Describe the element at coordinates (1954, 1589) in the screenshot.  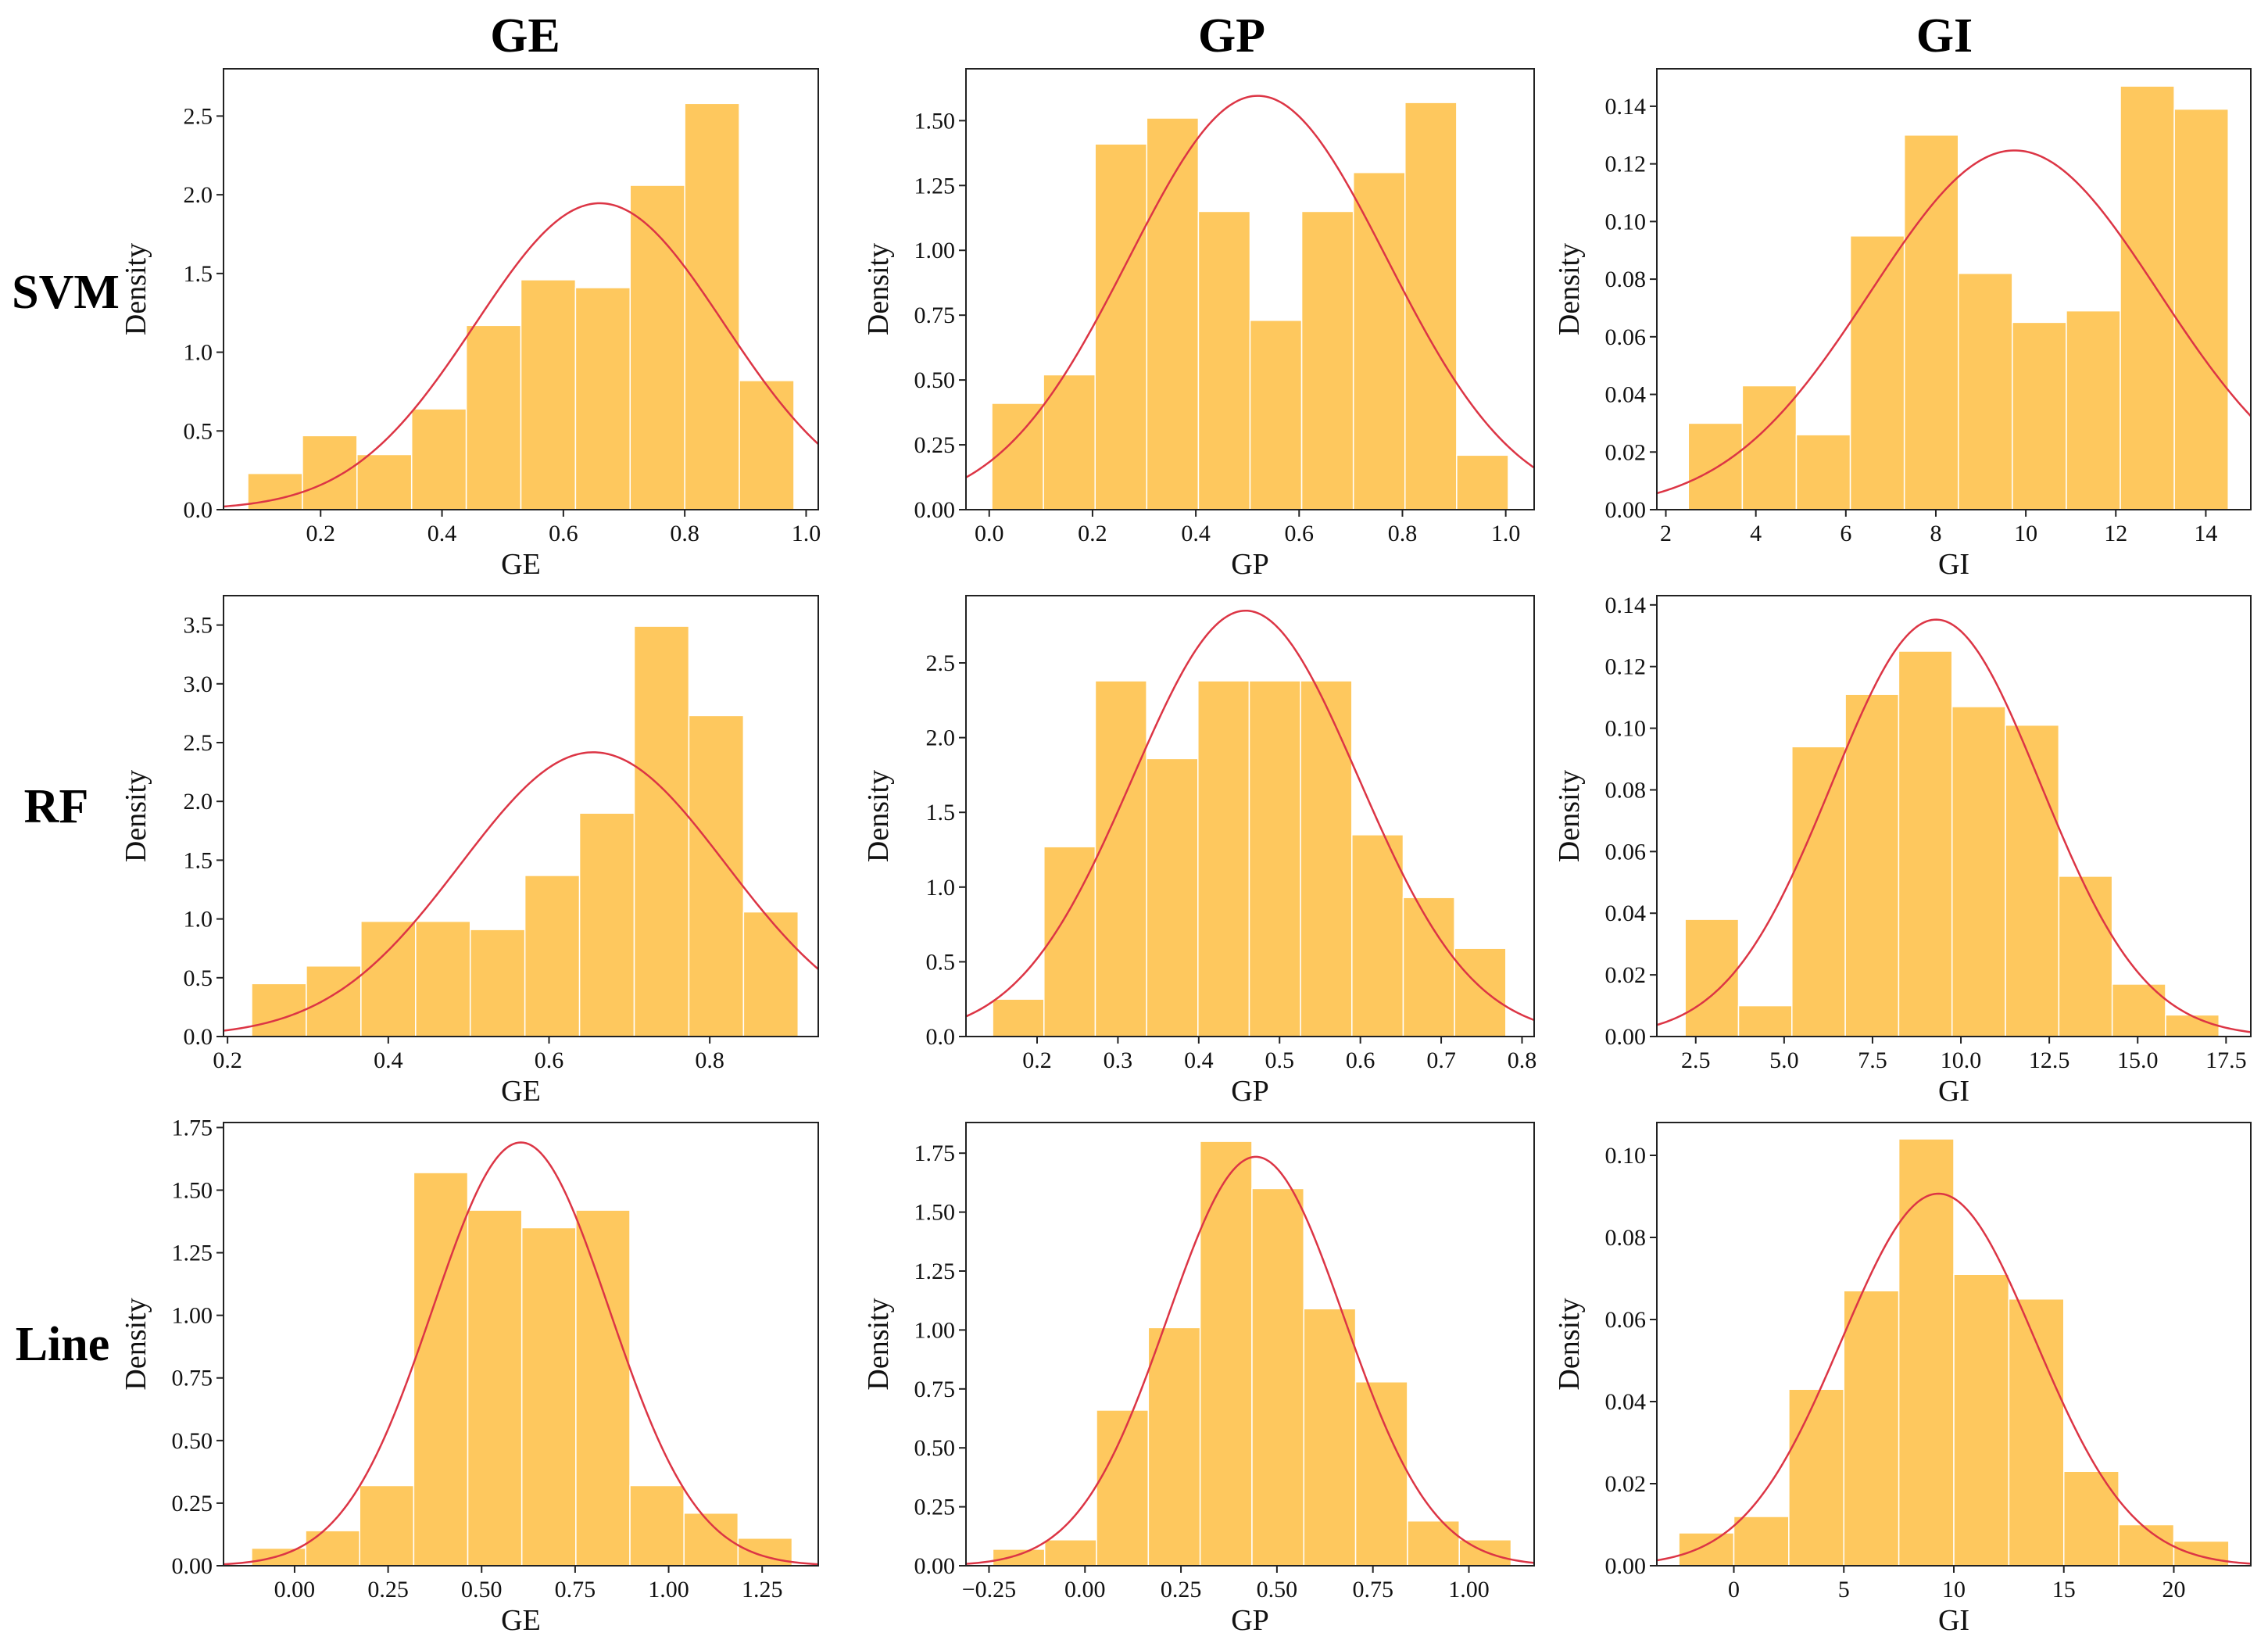
I see `chart-line-gi-xtick-label-2: 10` at that location.